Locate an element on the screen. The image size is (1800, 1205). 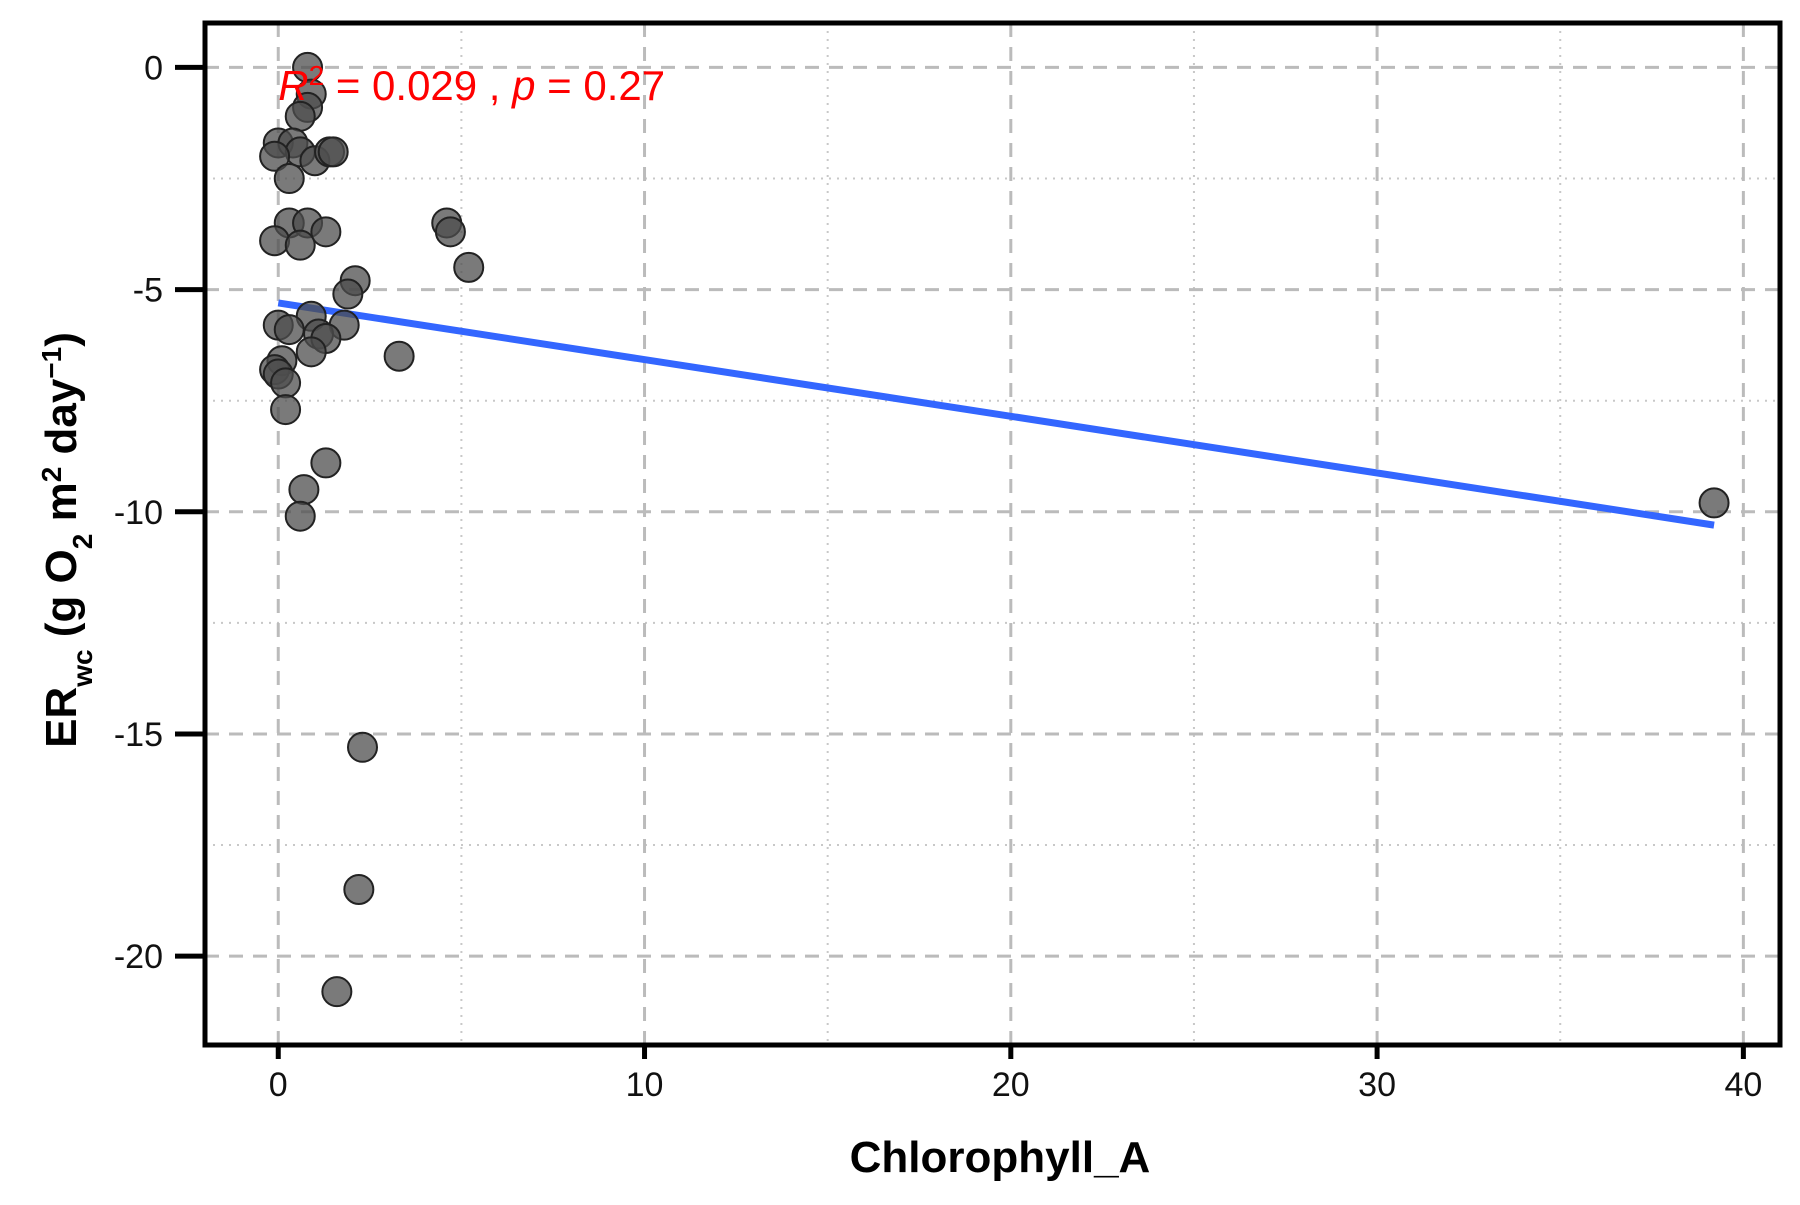
regression-stats-annotation: R2 = 0.029 , p = 0.27 is located at coordinates (471, 85).